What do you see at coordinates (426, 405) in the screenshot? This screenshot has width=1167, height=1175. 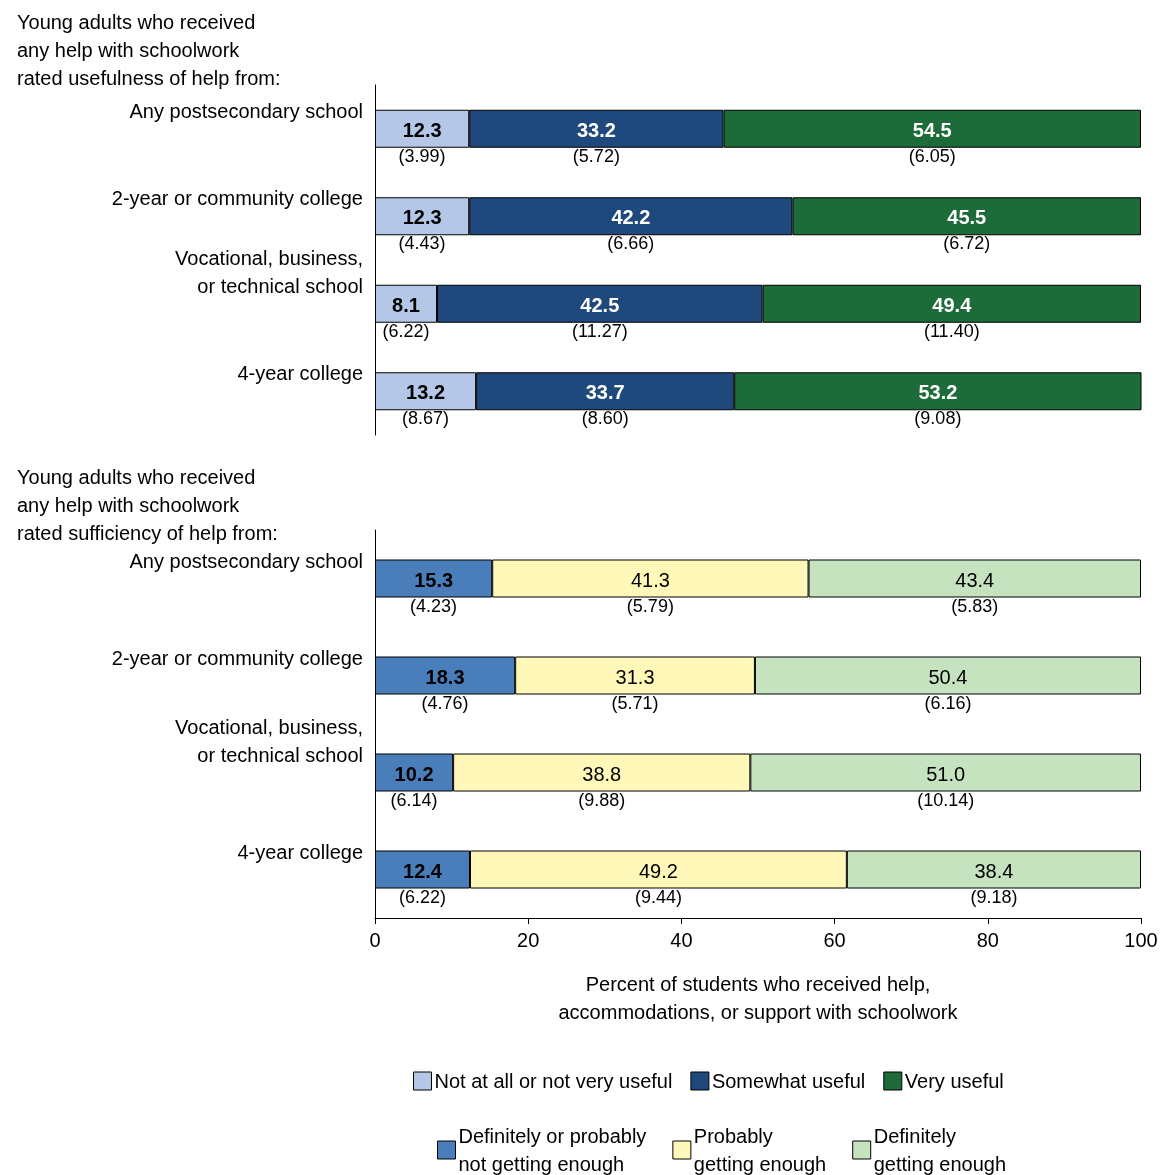 I see `data-label: 13.2 (8.67)` at bounding box center [426, 405].